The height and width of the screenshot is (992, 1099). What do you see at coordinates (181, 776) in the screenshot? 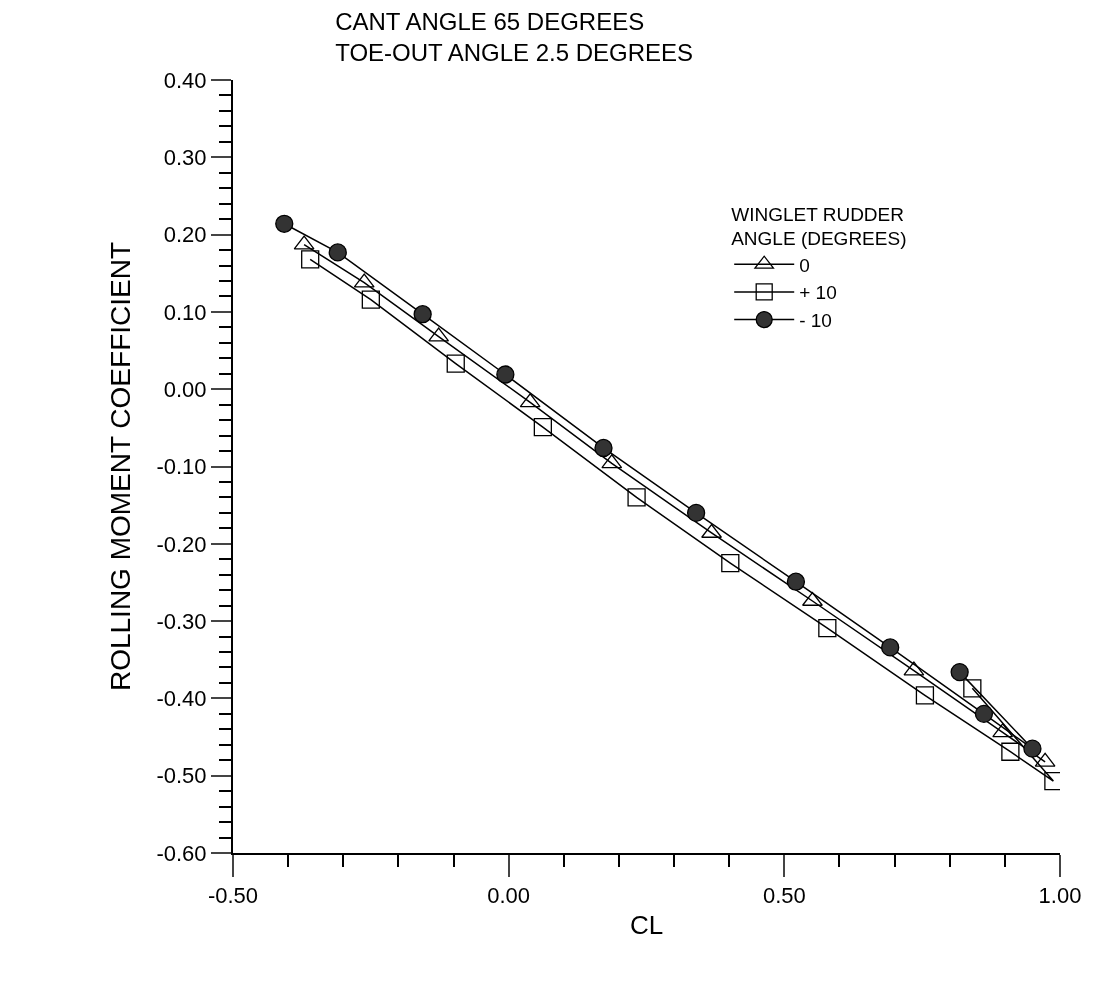
I see `y-tick-label: -0.50` at bounding box center [181, 776].